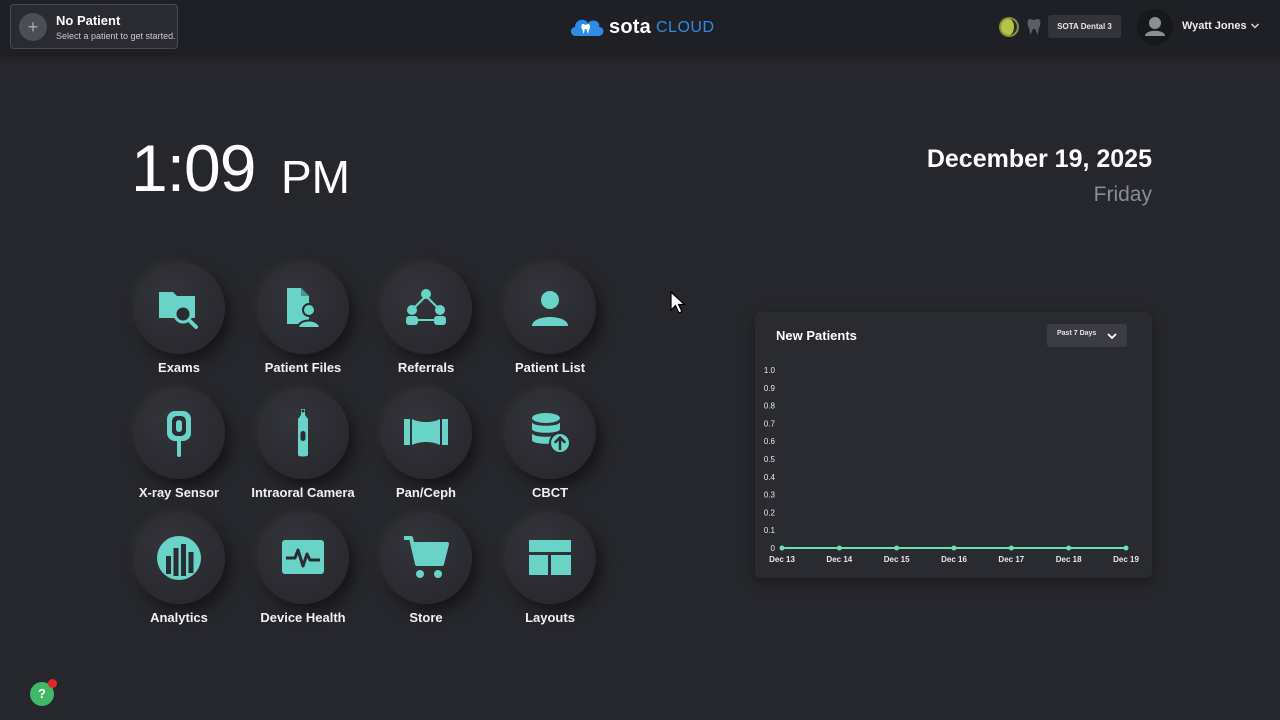 This screenshot has height=720, width=1280. What do you see at coordinates (839, 559) in the screenshot?
I see `x-tick-label: Dec 14` at bounding box center [839, 559].